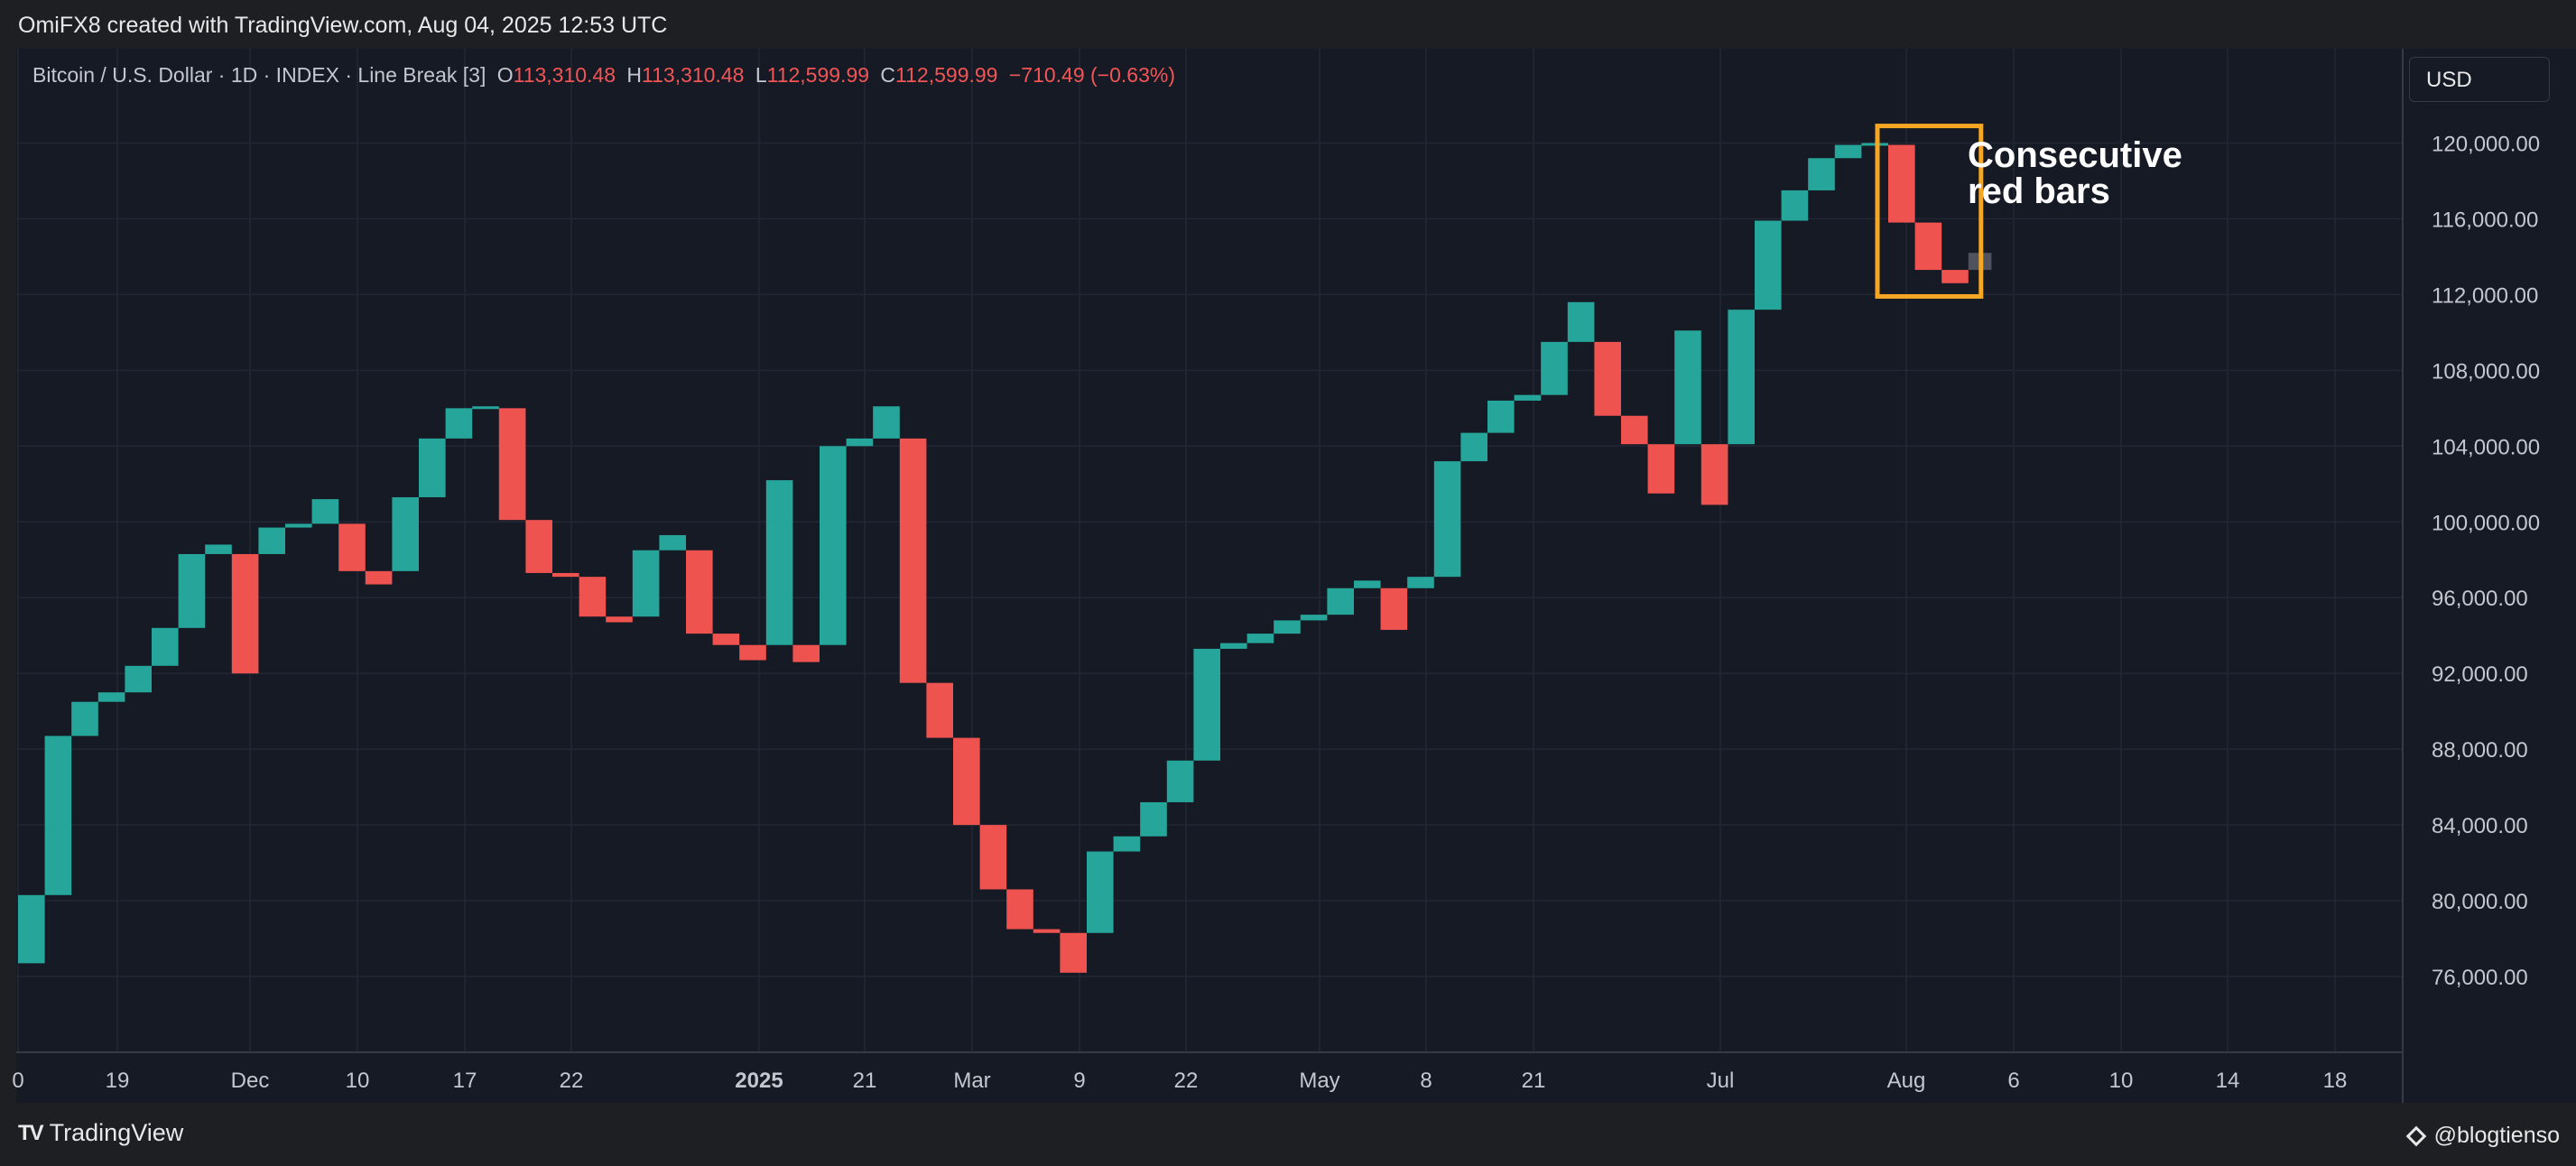 Image resolution: width=2576 pixels, height=1166 pixels. I want to click on author-name: @blogtienso, so click(2496, 1135).